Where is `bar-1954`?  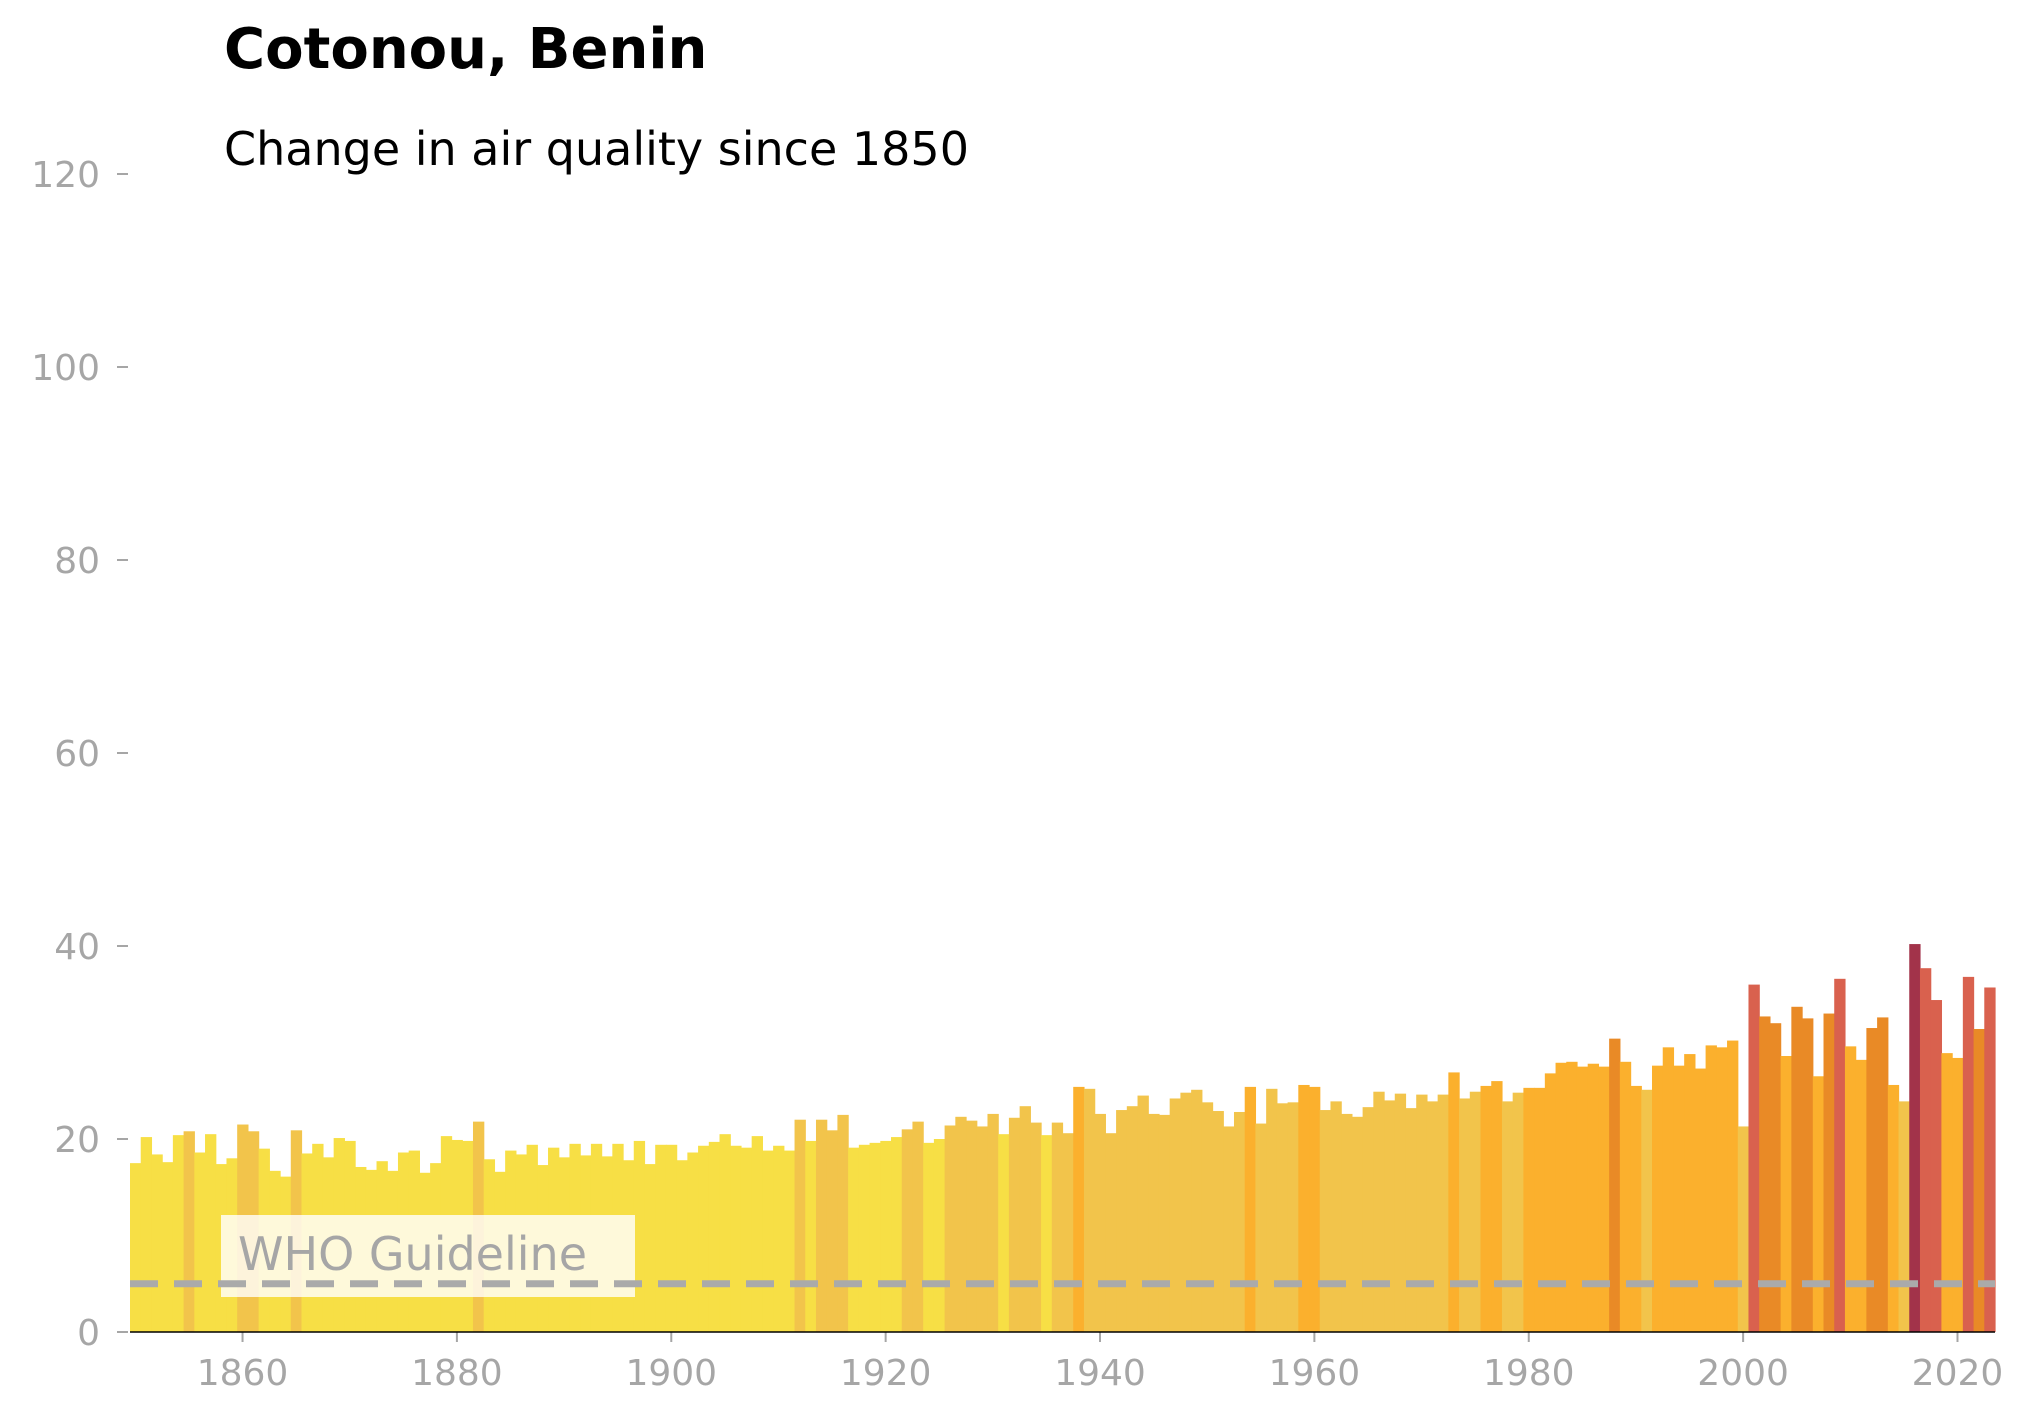
bar-1954 is located at coordinates (1250, 1209).